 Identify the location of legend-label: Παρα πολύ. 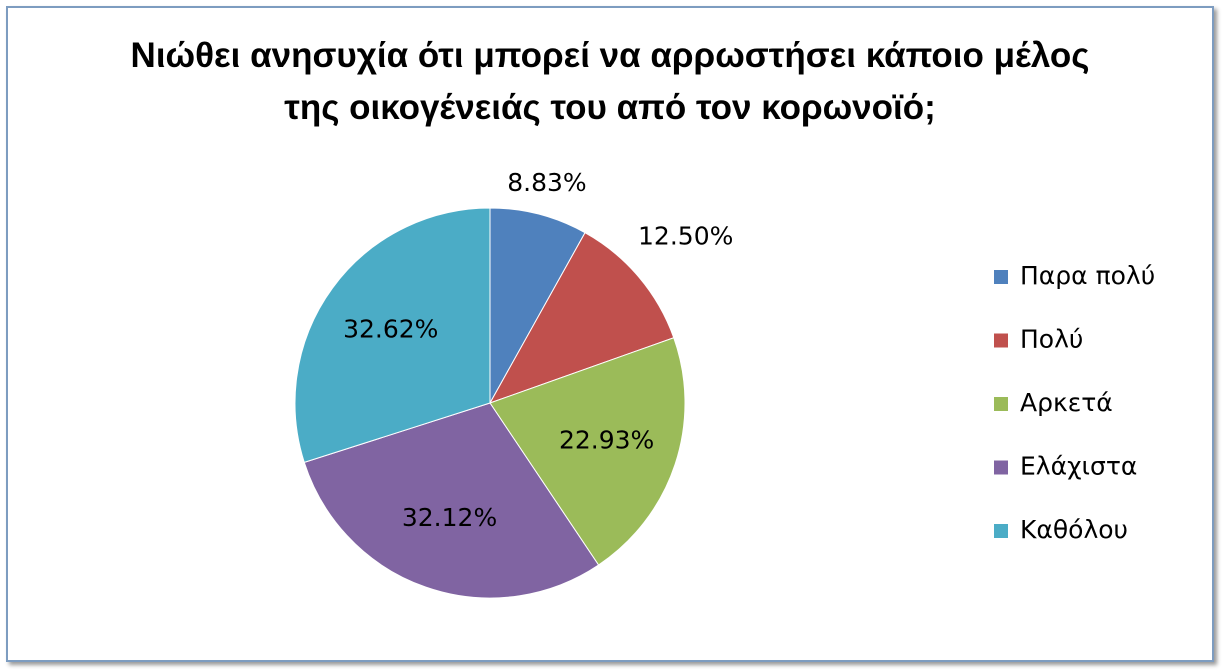
(1087, 275).